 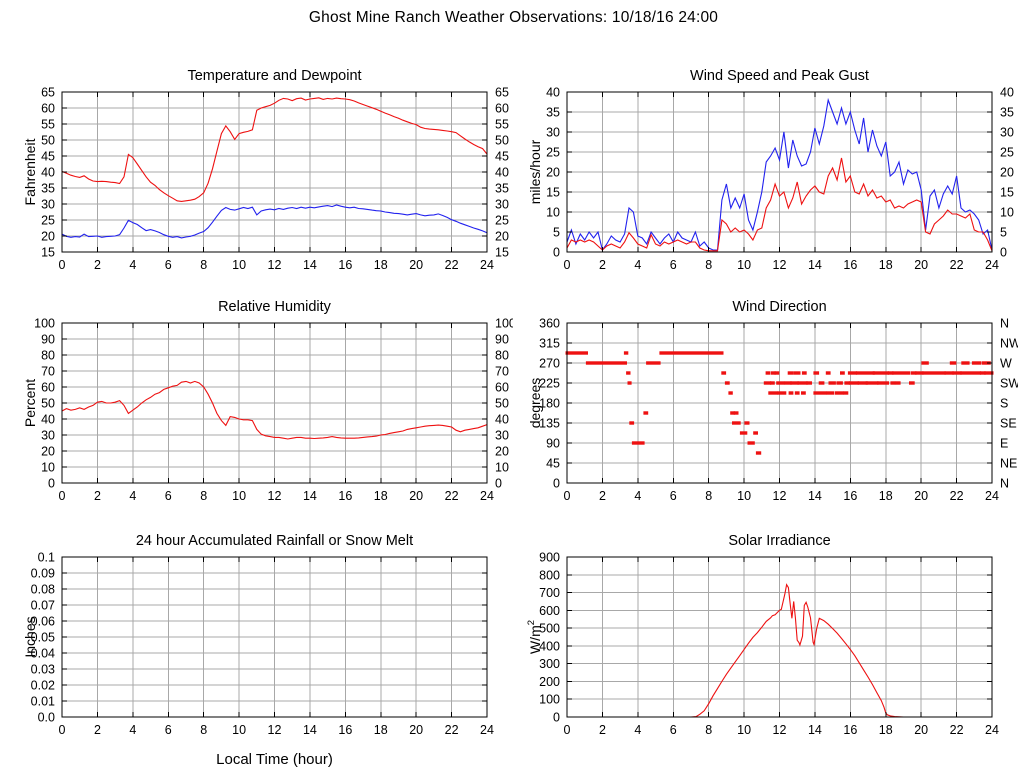 I want to click on chart-title: Solar Irradiance, so click(x=779, y=541).